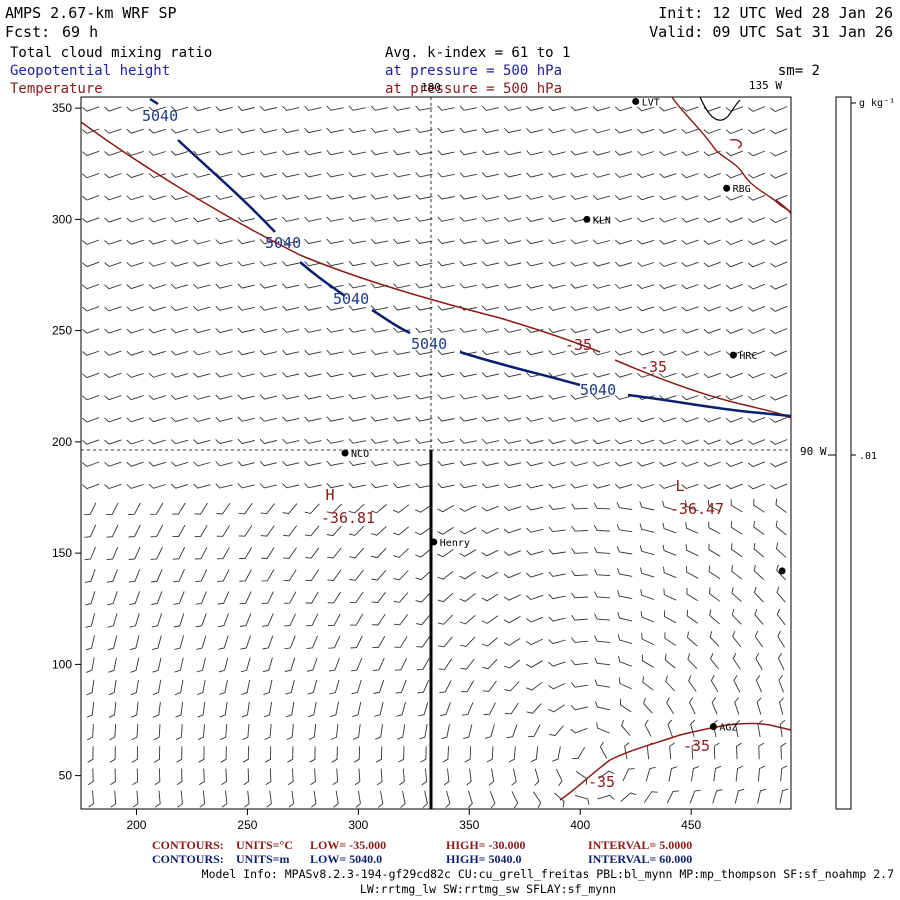 The width and height of the screenshot is (900, 900). I want to click on height-contour-label: 5040, so click(160, 116).